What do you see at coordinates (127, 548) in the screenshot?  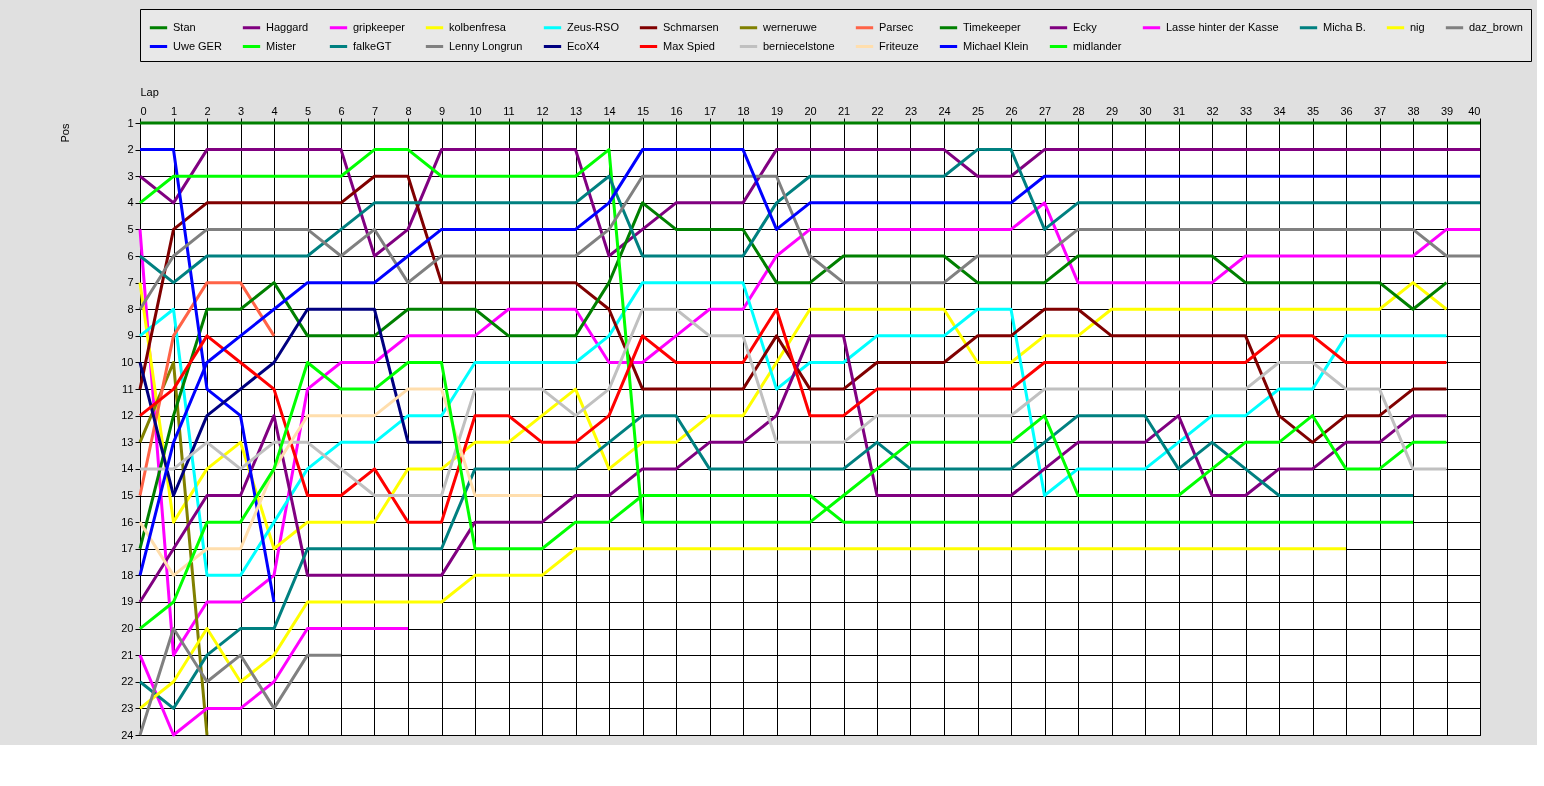 I see `y-tick-label: 17` at bounding box center [127, 548].